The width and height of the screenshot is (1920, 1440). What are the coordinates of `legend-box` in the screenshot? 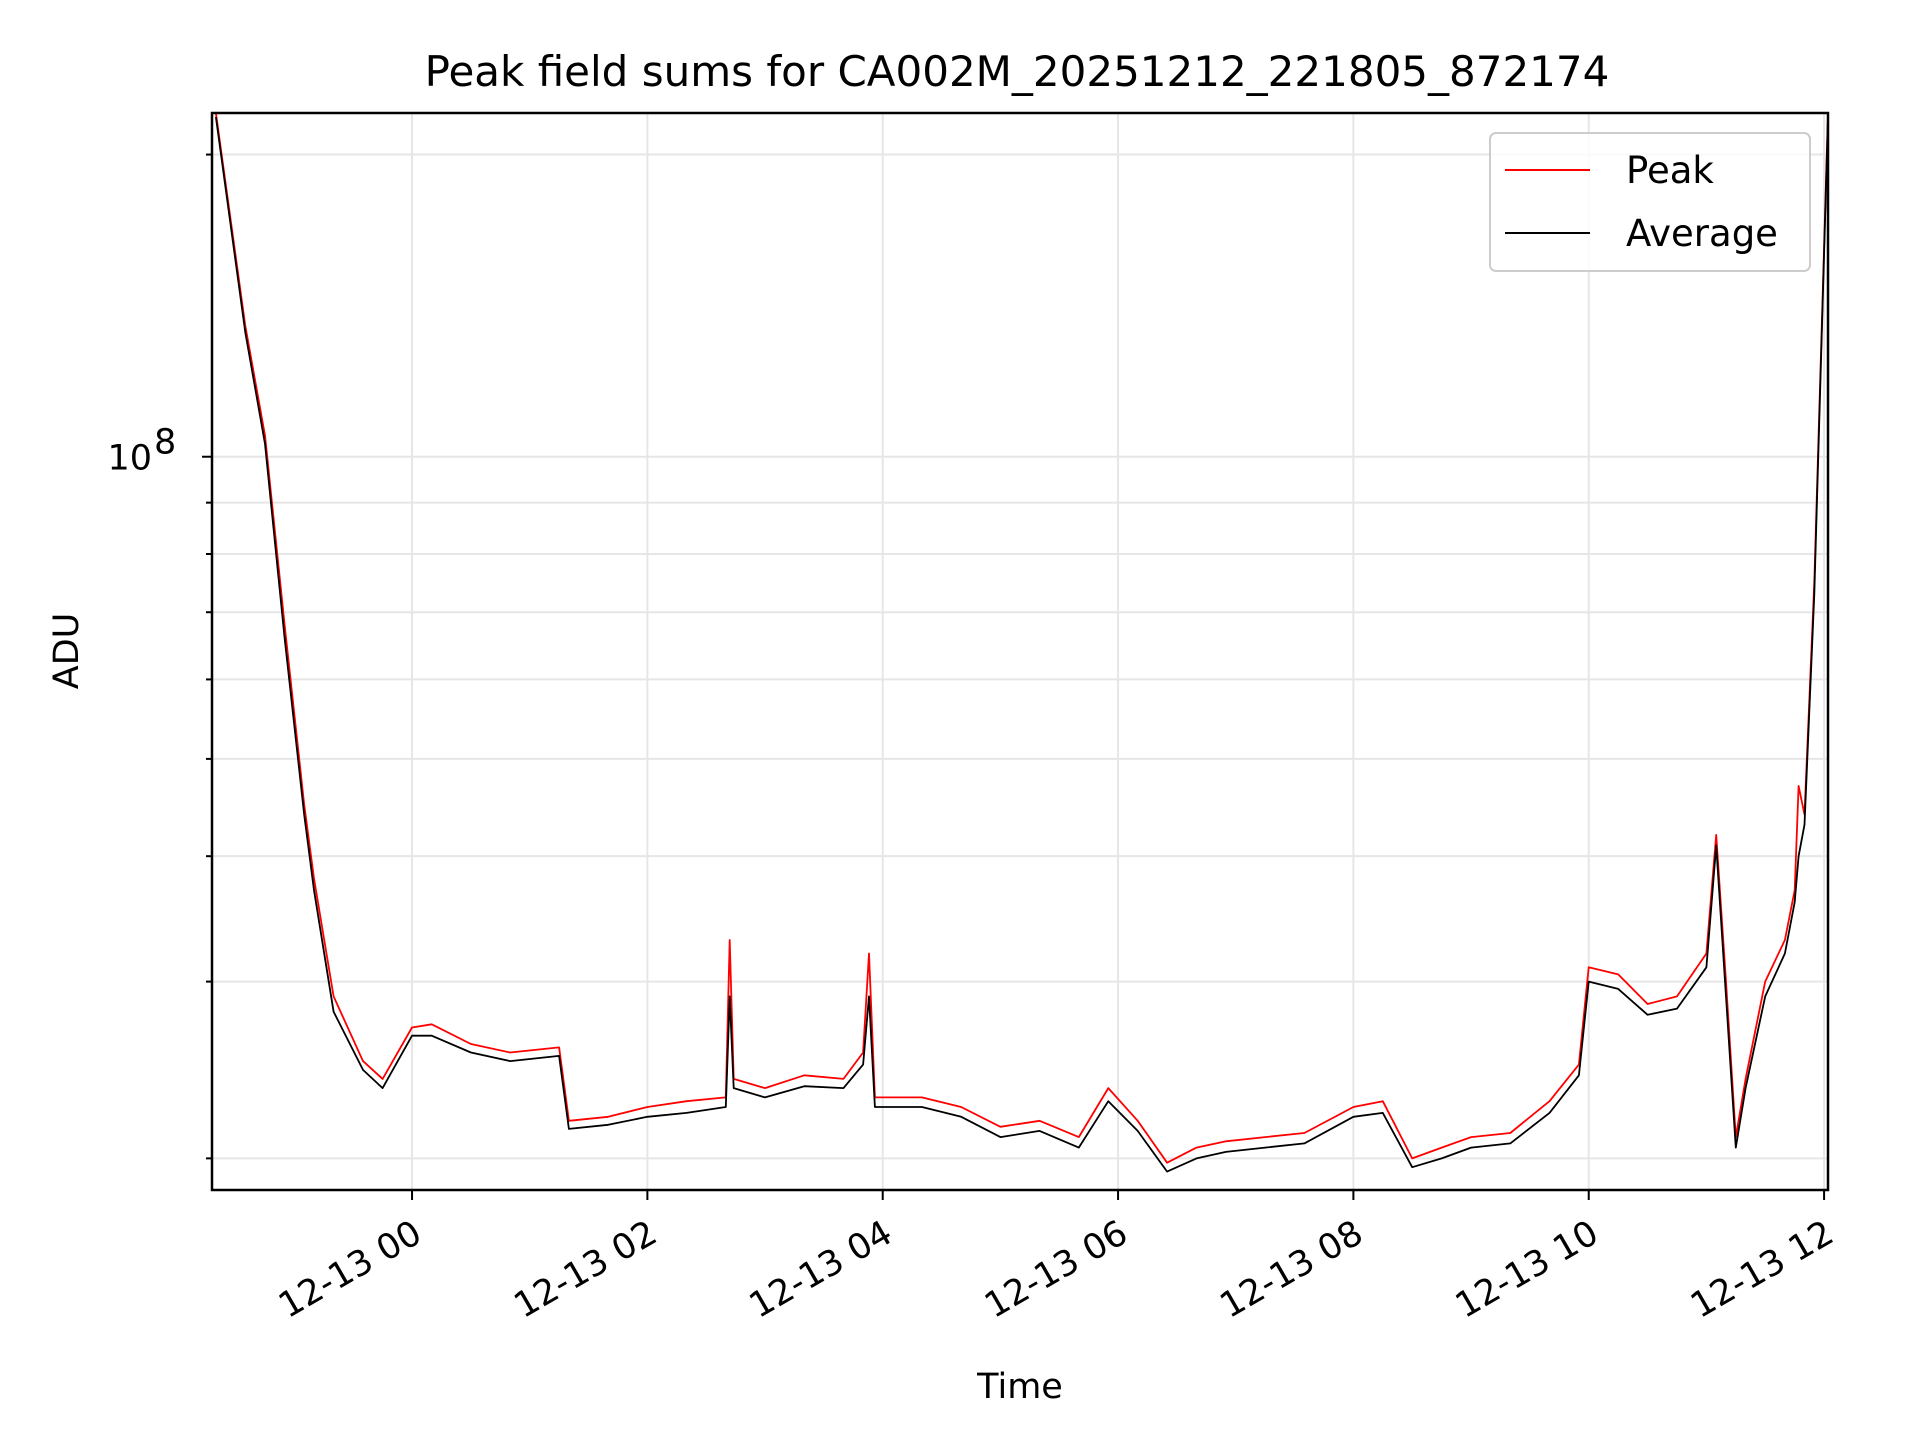 It's located at (1650, 202).